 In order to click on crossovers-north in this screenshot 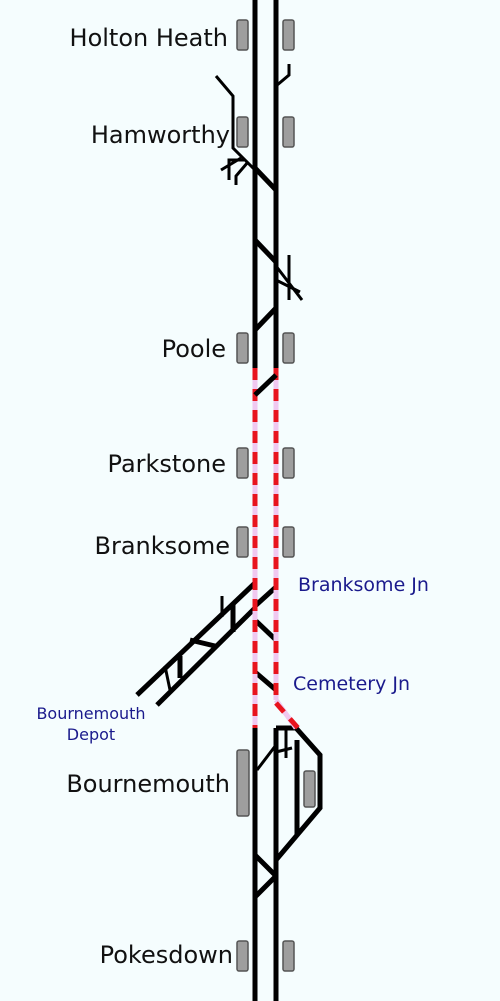, I will do `click(265, 249)`.